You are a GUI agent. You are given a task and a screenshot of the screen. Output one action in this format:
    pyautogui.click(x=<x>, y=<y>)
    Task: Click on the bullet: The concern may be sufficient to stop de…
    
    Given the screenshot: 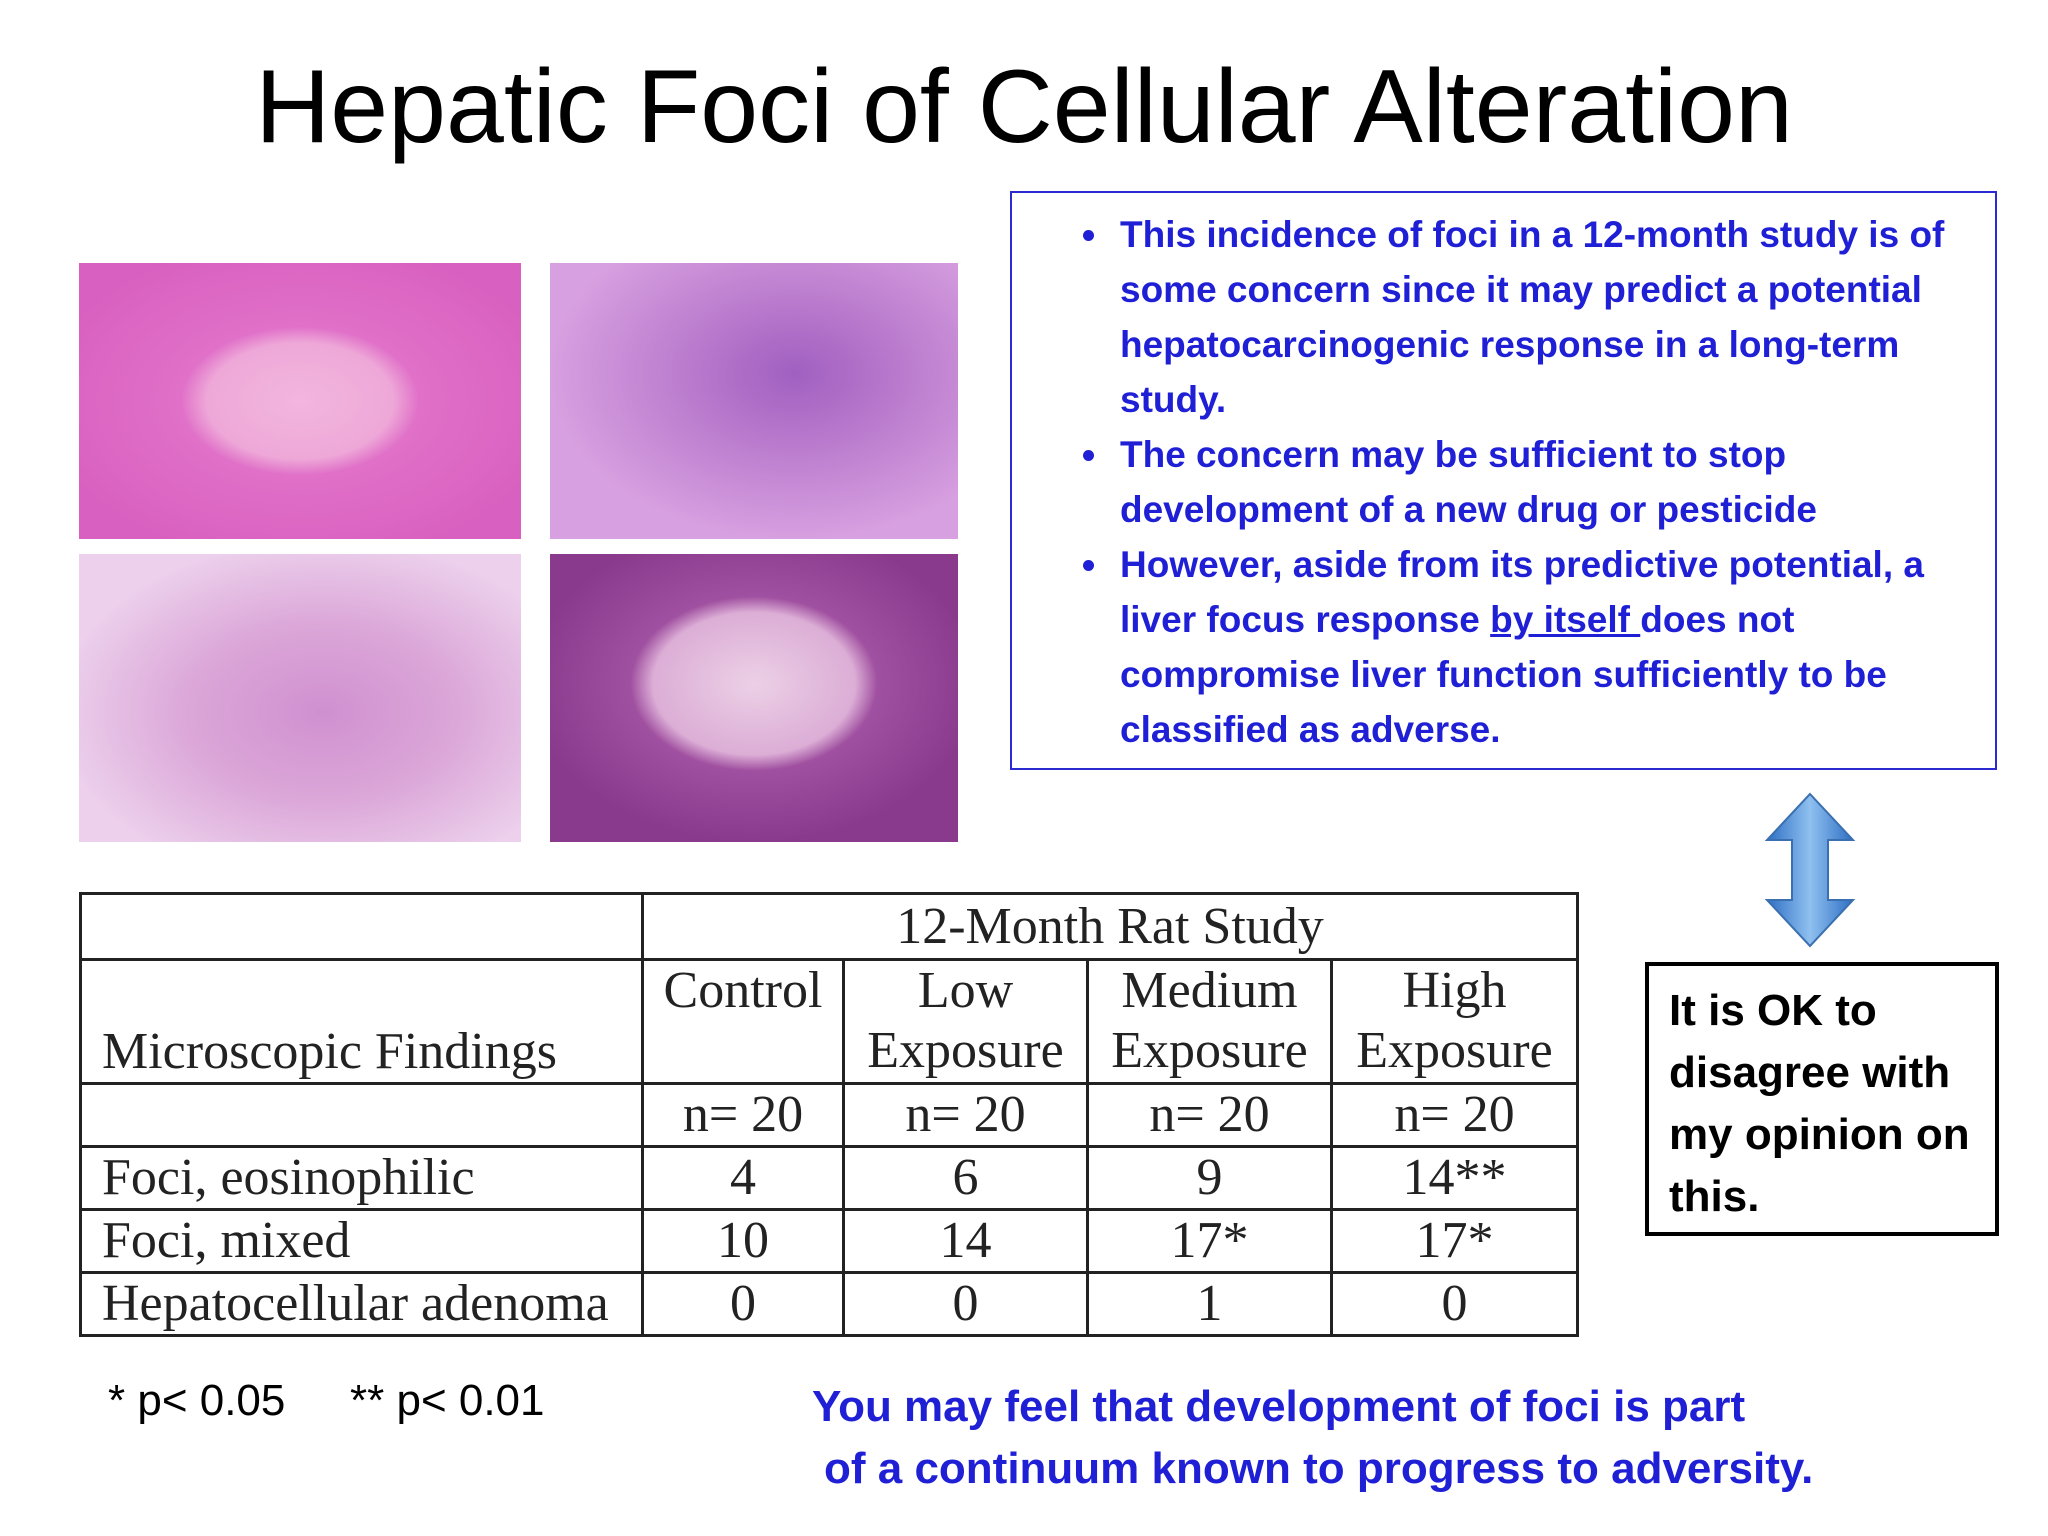 What is the action you would take?
    pyautogui.click(x=1538, y=482)
    